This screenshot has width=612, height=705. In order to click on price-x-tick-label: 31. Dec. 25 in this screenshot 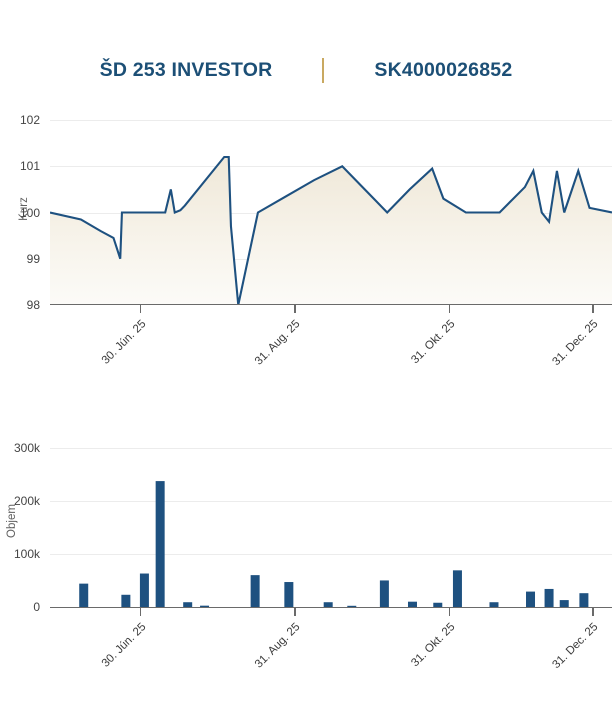, I will do `click(575, 343)`.